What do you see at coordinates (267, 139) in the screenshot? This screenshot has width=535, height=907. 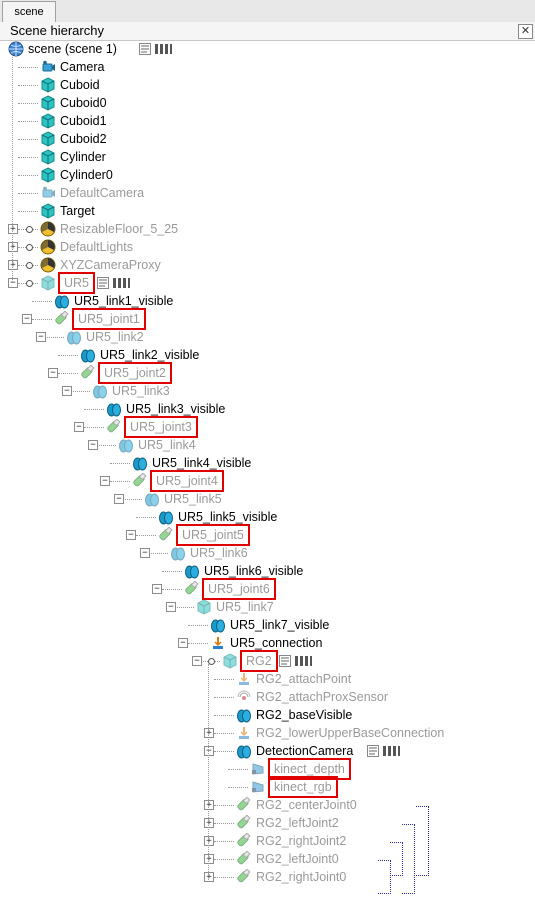 I see `tree-node: Cuboid2` at bounding box center [267, 139].